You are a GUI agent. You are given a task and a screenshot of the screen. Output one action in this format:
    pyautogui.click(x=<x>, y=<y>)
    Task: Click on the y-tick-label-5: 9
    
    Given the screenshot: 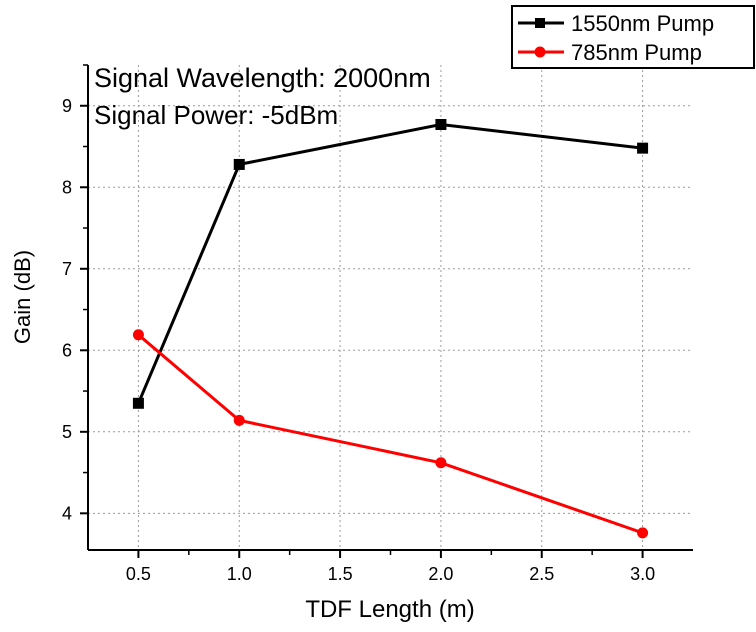 What is the action you would take?
    pyautogui.click(x=67, y=106)
    